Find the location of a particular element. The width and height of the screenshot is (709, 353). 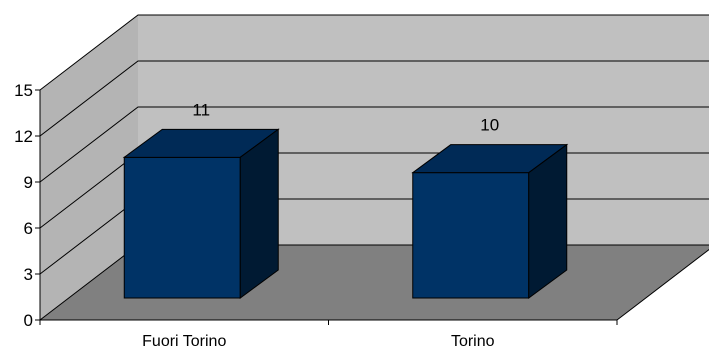

y-tick-label: 3 is located at coordinates (28, 274).